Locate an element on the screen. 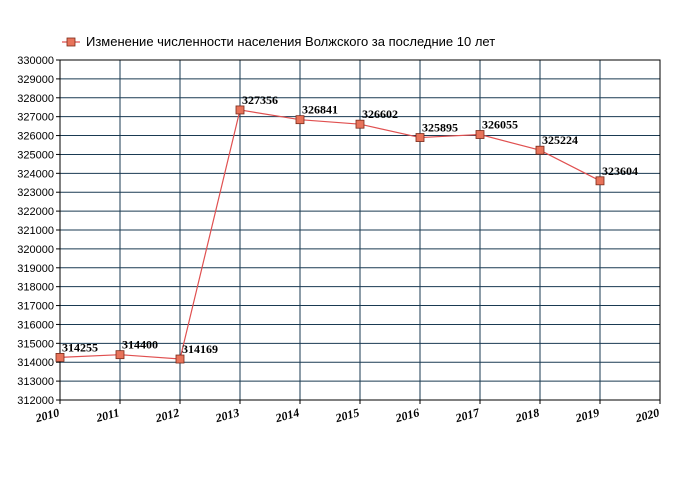  y-tick-label: 326000 is located at coordinates (35, 137).